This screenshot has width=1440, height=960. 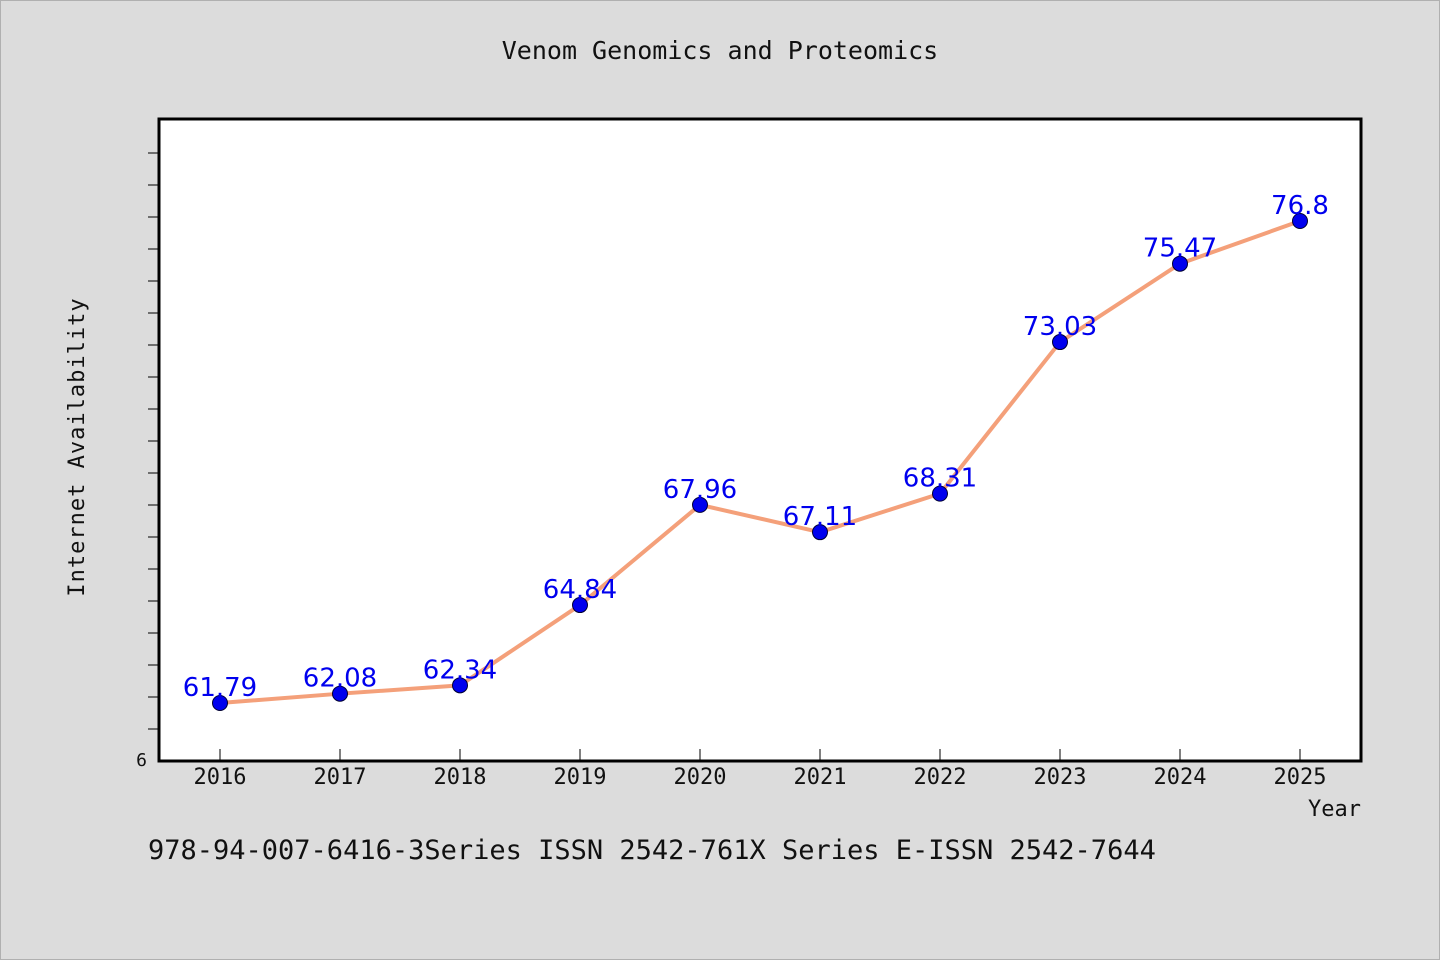 What do you see at coordinates (1060, 777) in the screenshot?
I see `x-tick-label: 2023` at bounding box center [1060, 777].